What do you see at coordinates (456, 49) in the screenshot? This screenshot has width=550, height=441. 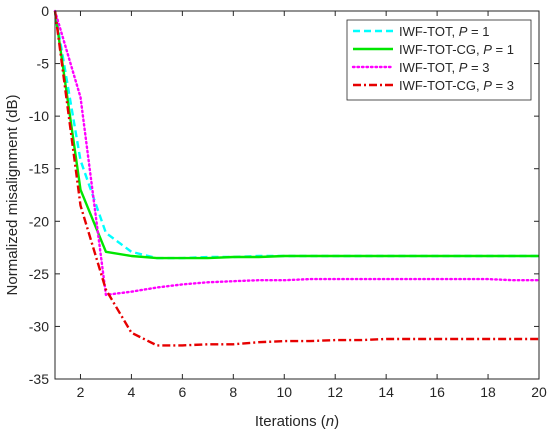 I see `legend-label-2: IWF-TOT-CG, P = 1` at bounding box center [456, 49].